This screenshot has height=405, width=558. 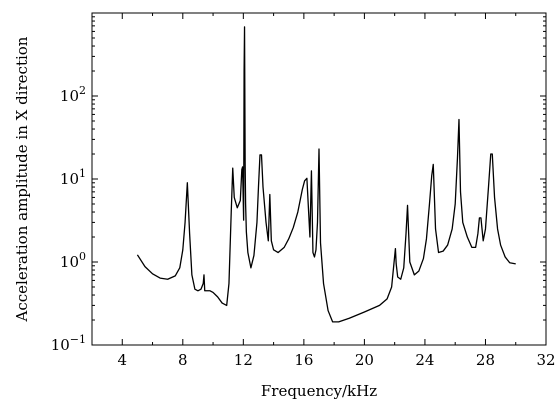 I want to click on y-tick-label: 10⁻¹, so click(x=68, y=343).